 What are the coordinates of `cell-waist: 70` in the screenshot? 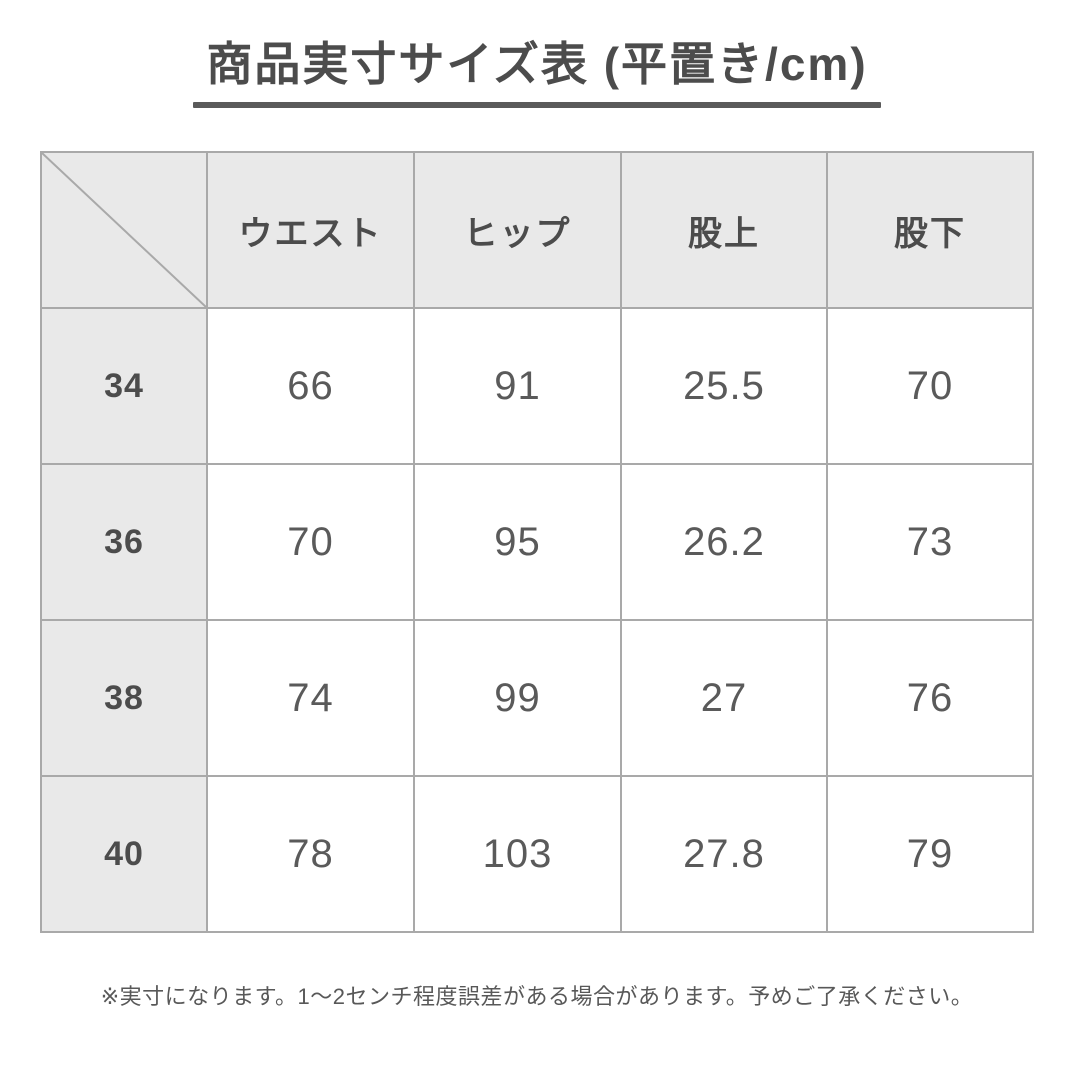 It's located at (310, 542).